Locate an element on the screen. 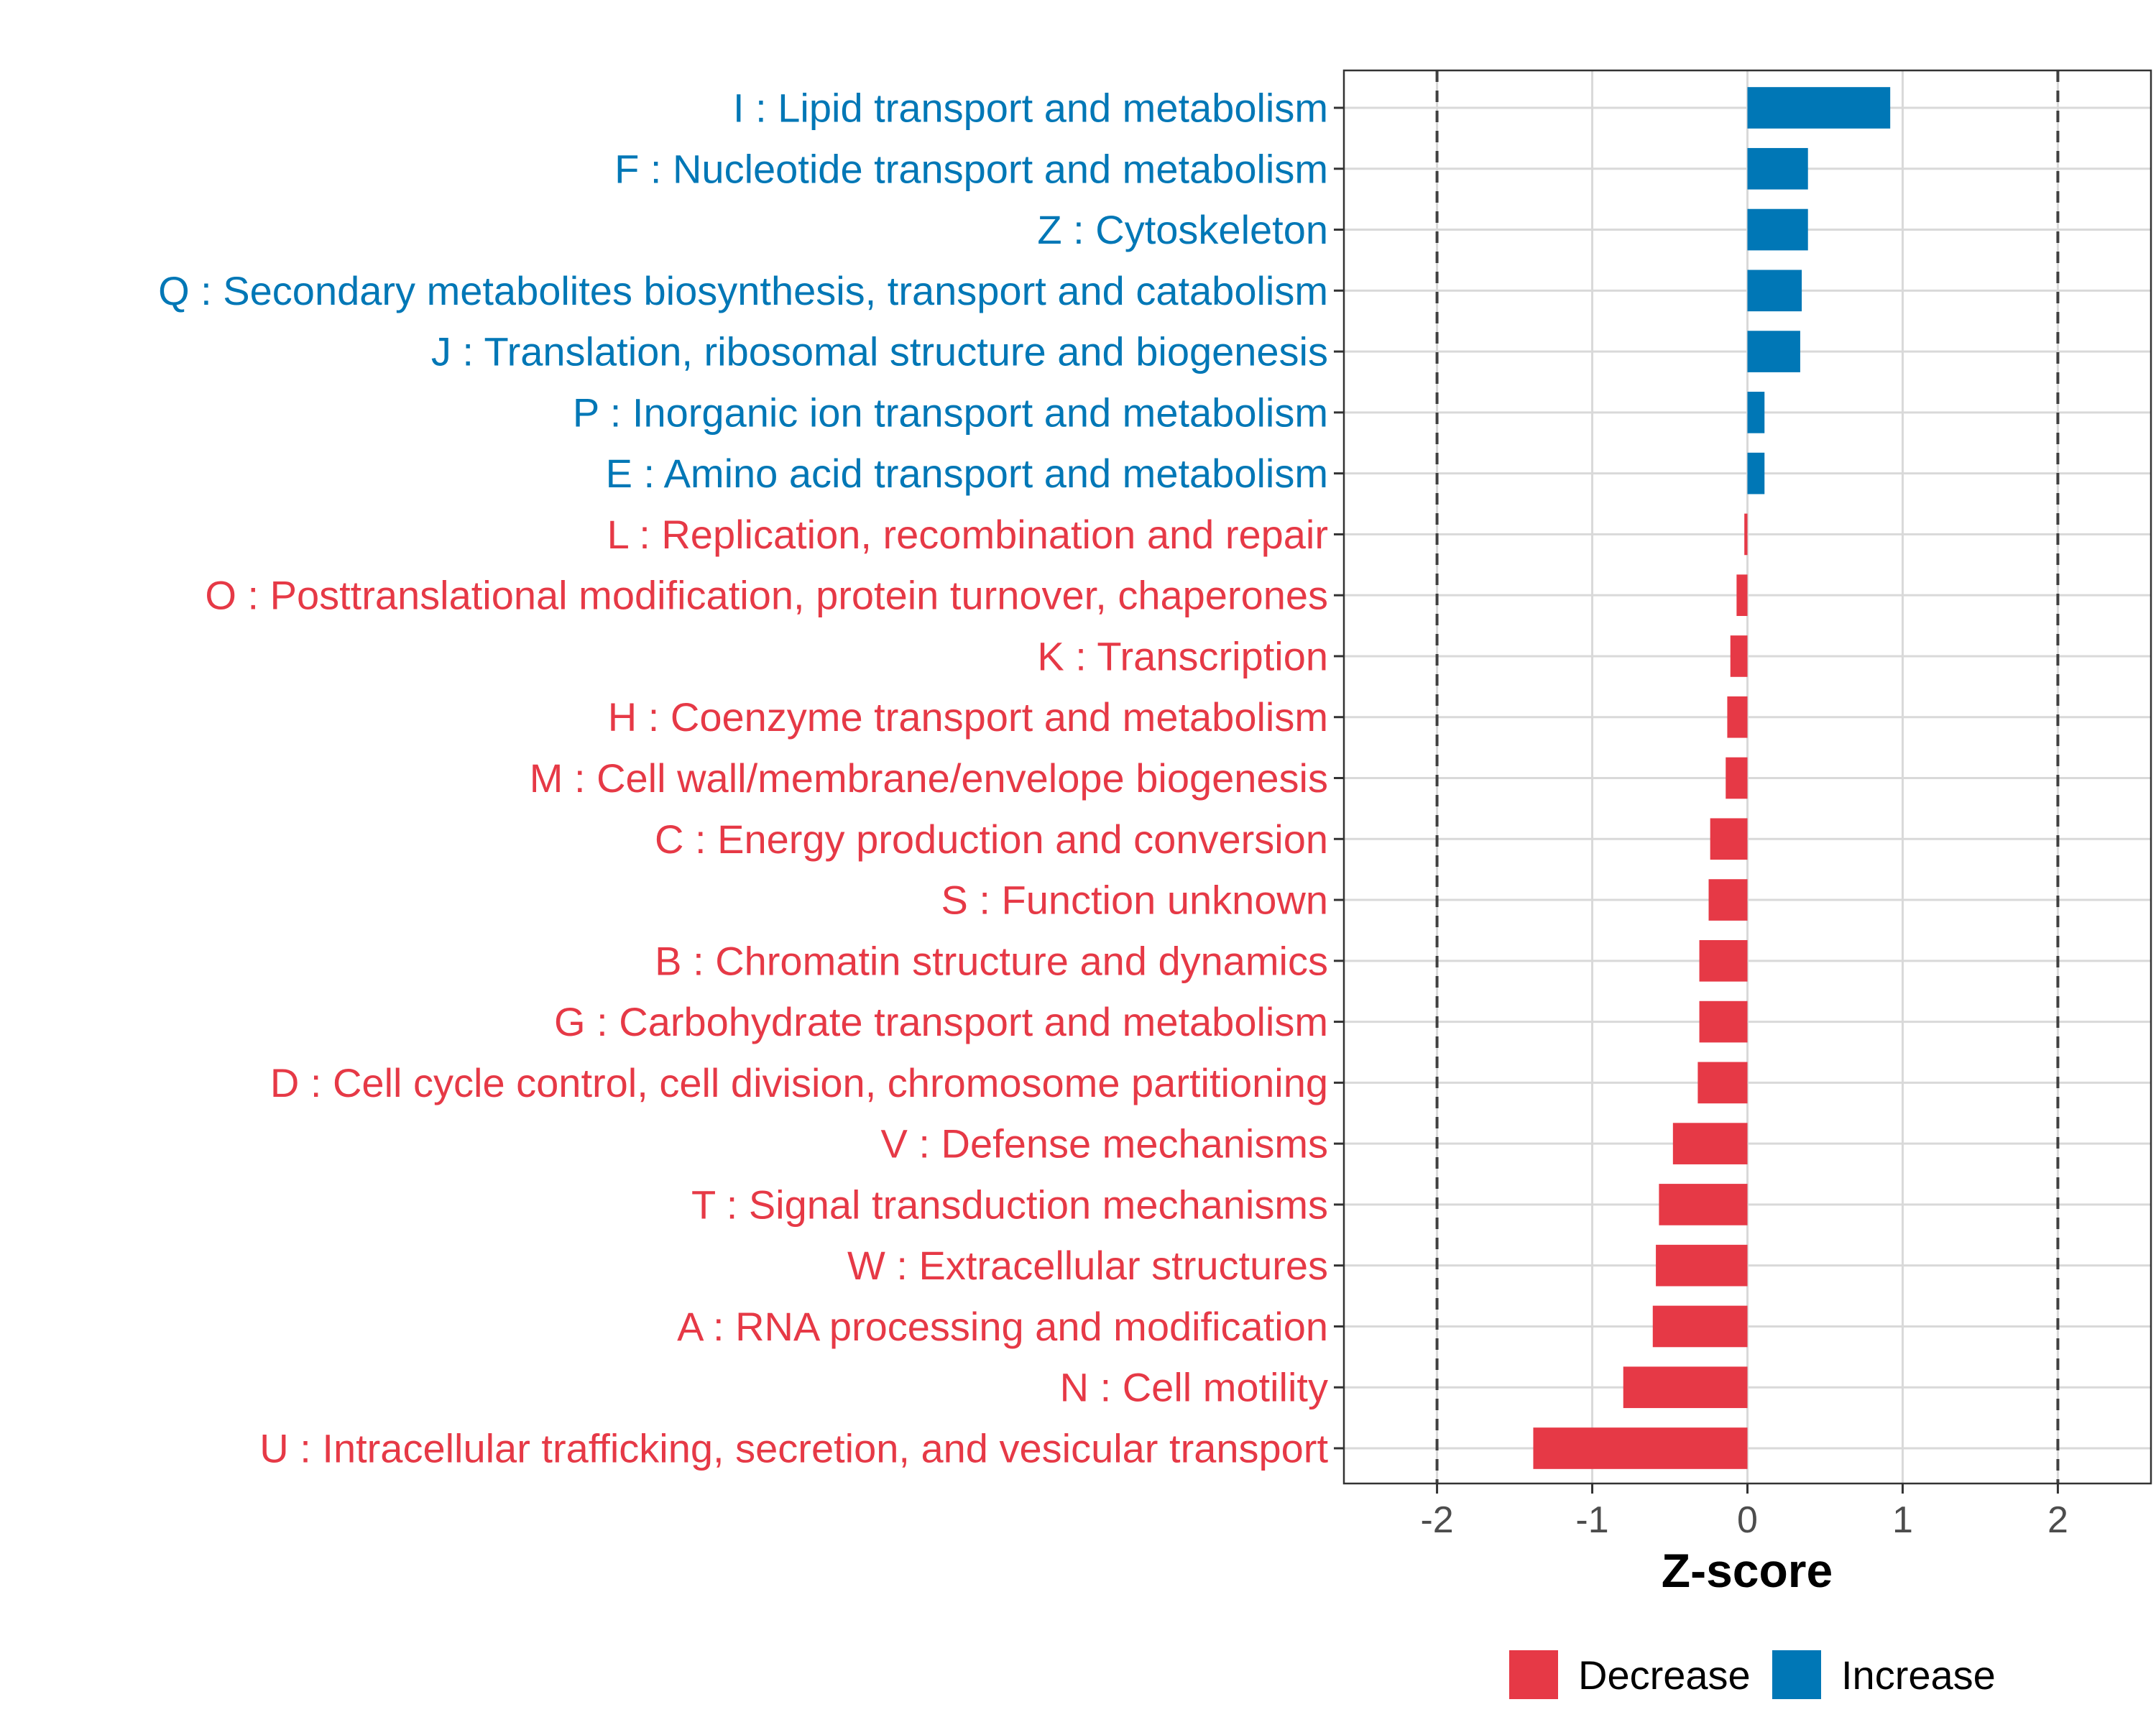 The image size is (2156, 1725). y-category-label: A : RNA processing and modification is located at coordinates (1003, 1326).